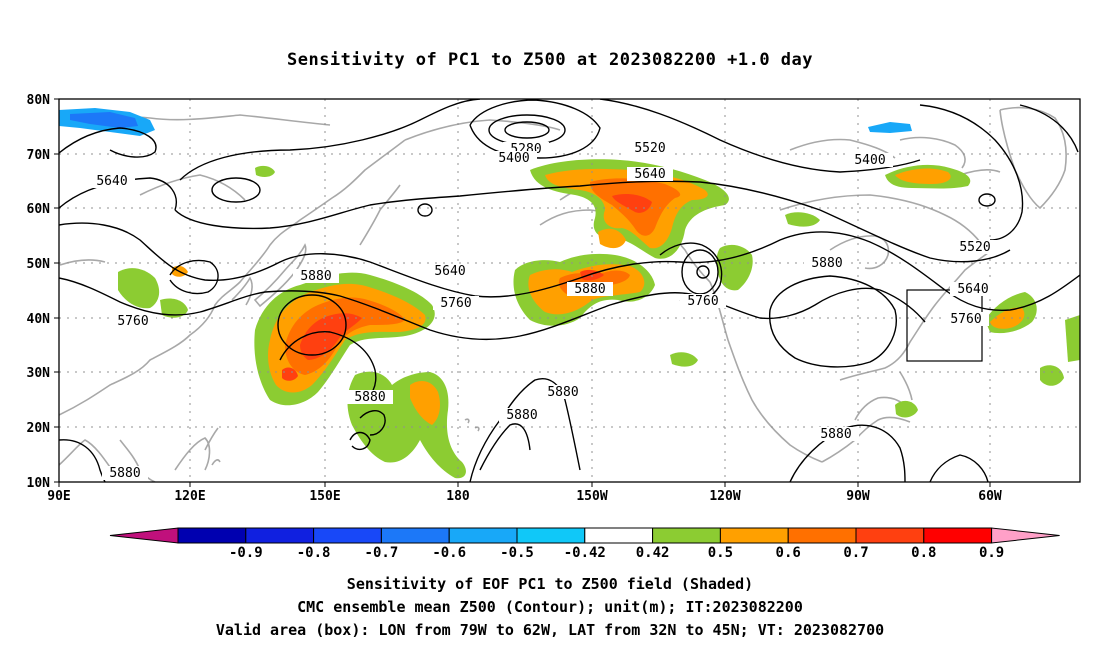 This screenshot has height=650, width=1100. I want to click on positive-patch-atlantic-south, so click(1052, 375).